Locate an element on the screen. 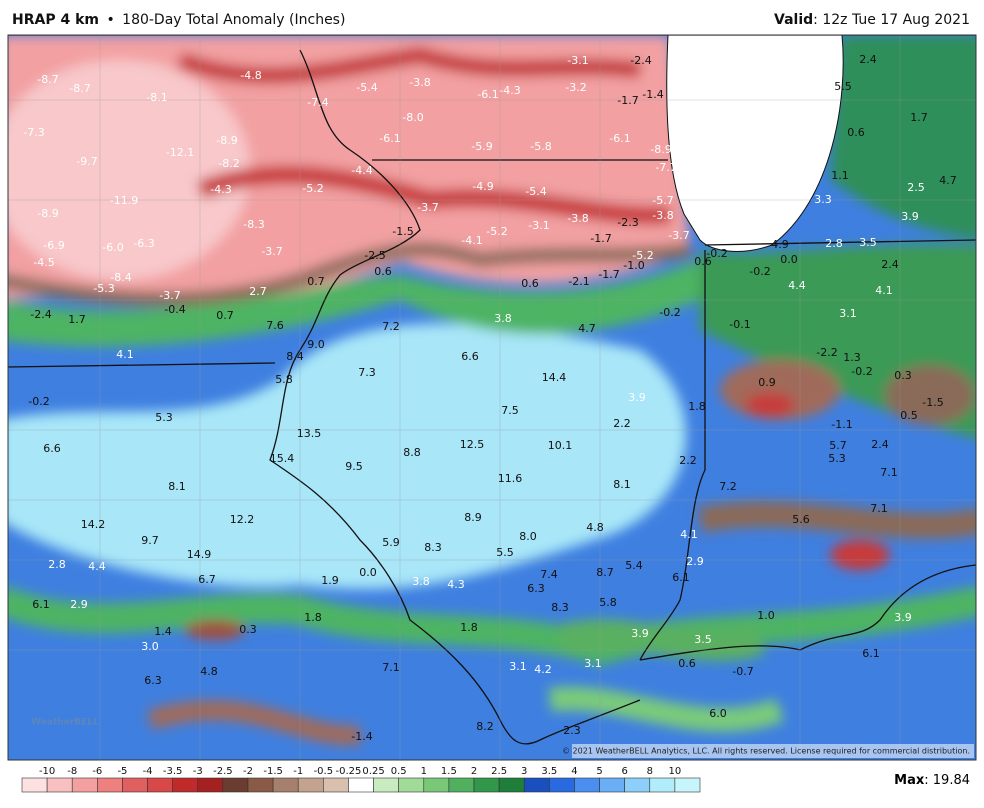  map-value-label: 1.4 is located at coordinates (163, 631).